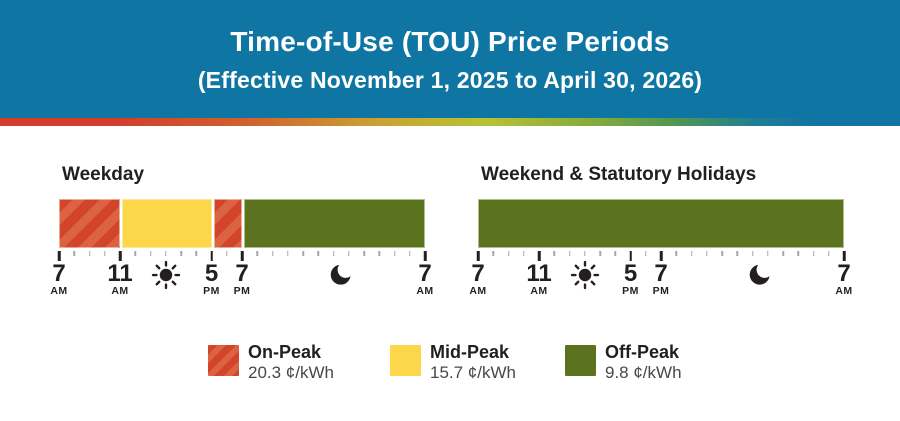  What do you see at coordinates (291, 372) in the screenshot?
I see `legend-price: 20.3 ¢/kWh` at bounding box center [291, 372].